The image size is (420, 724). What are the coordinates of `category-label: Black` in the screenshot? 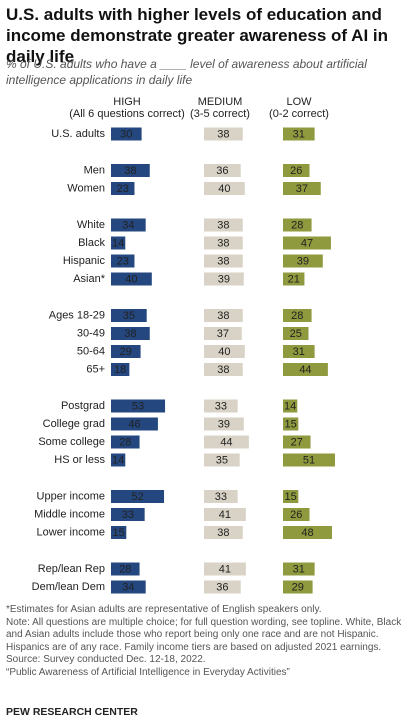 It's located at (91, 243).